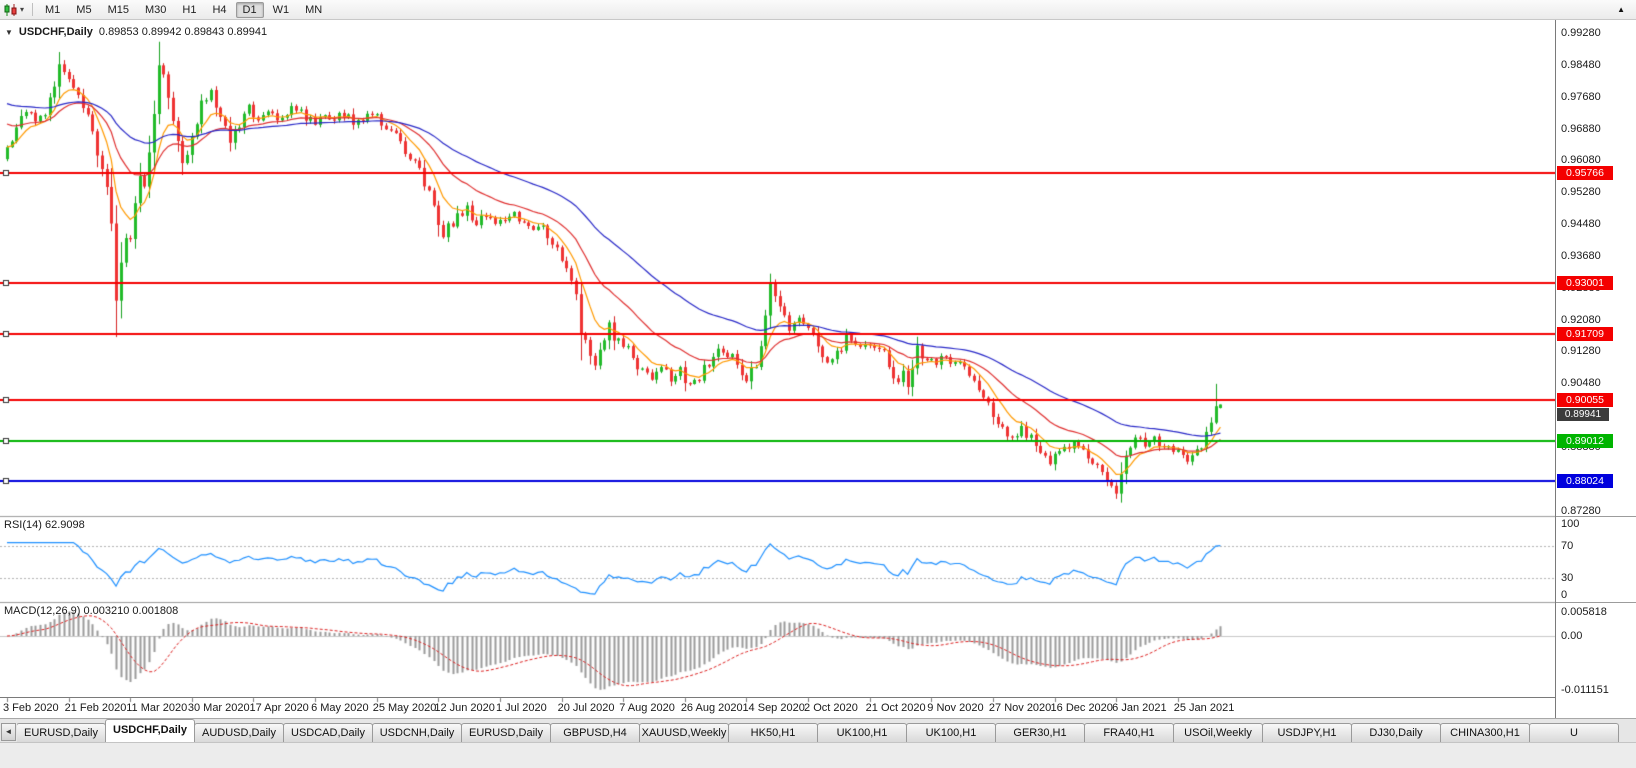  I want to click on date-axis-label: 1 Jul 2020, so click(521, 708).